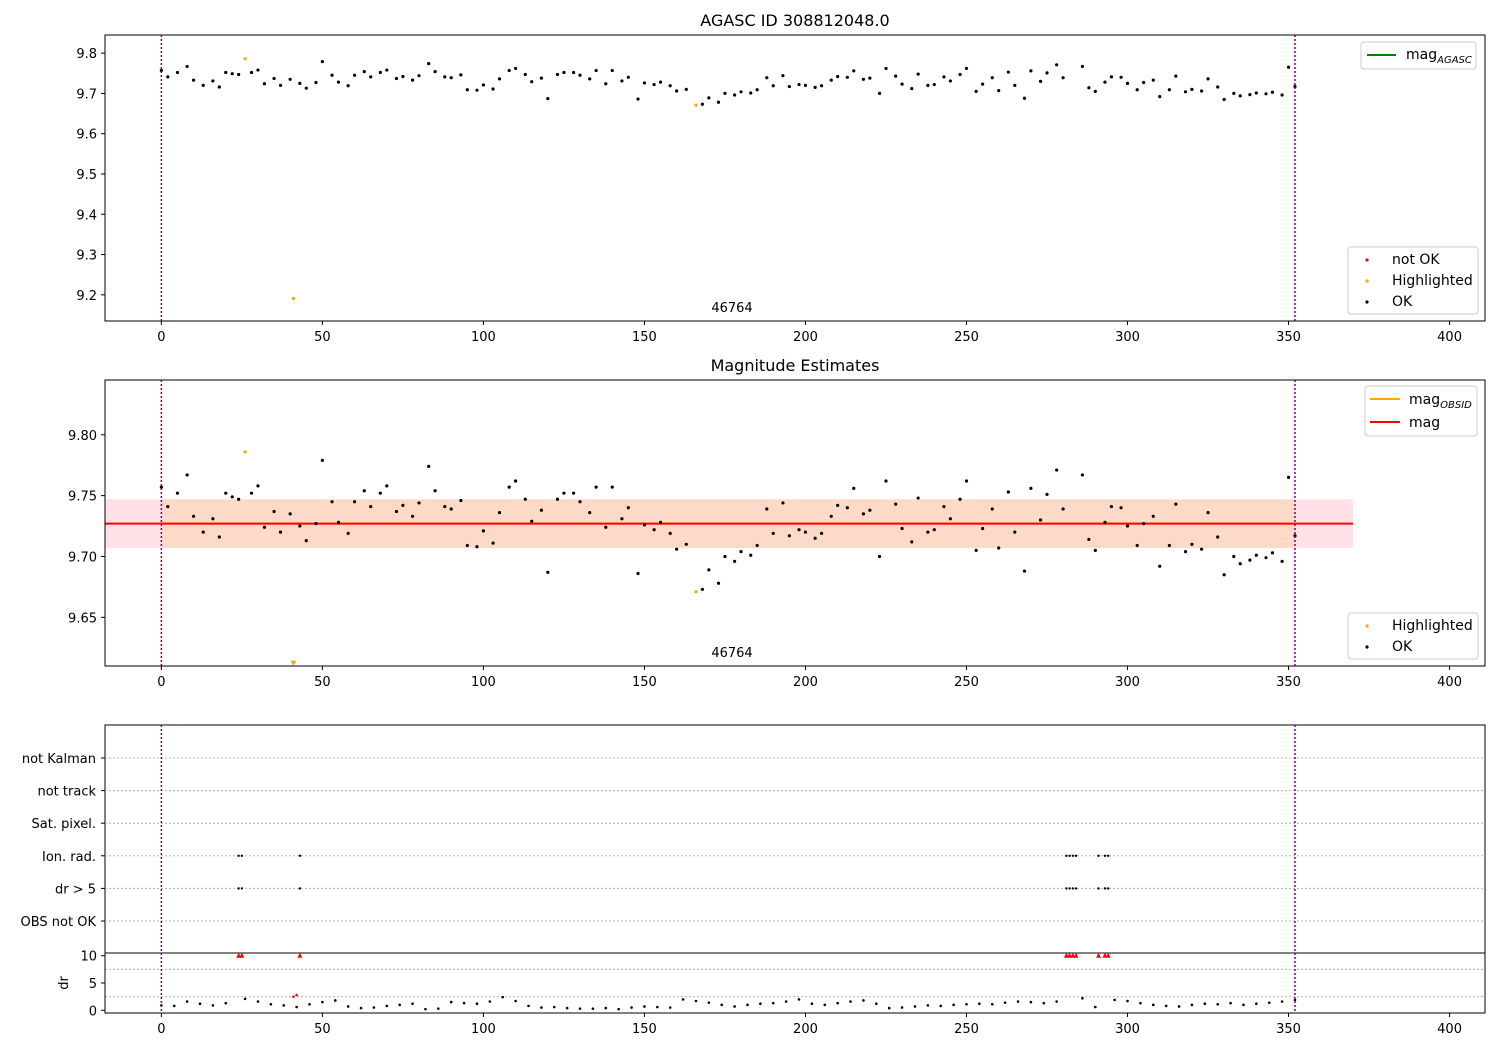 This screenshot has height=1050, width=1500. I want to click on legend-ok-label: OK, so click(1402, 302).